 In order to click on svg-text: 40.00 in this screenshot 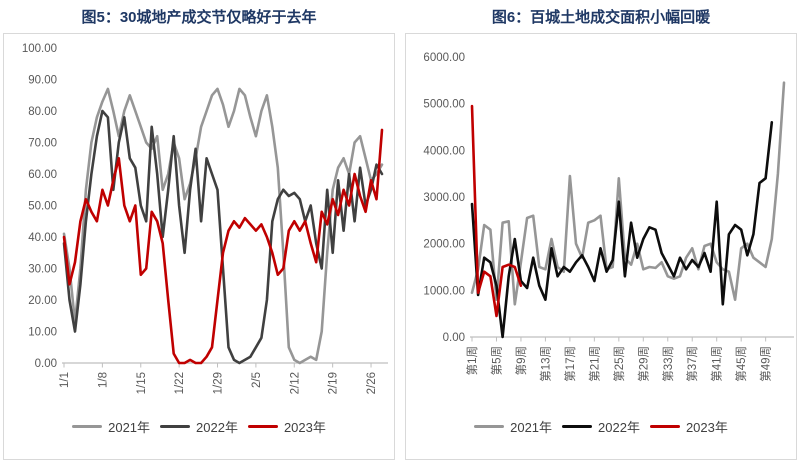, I will do `click(42, 238)`.